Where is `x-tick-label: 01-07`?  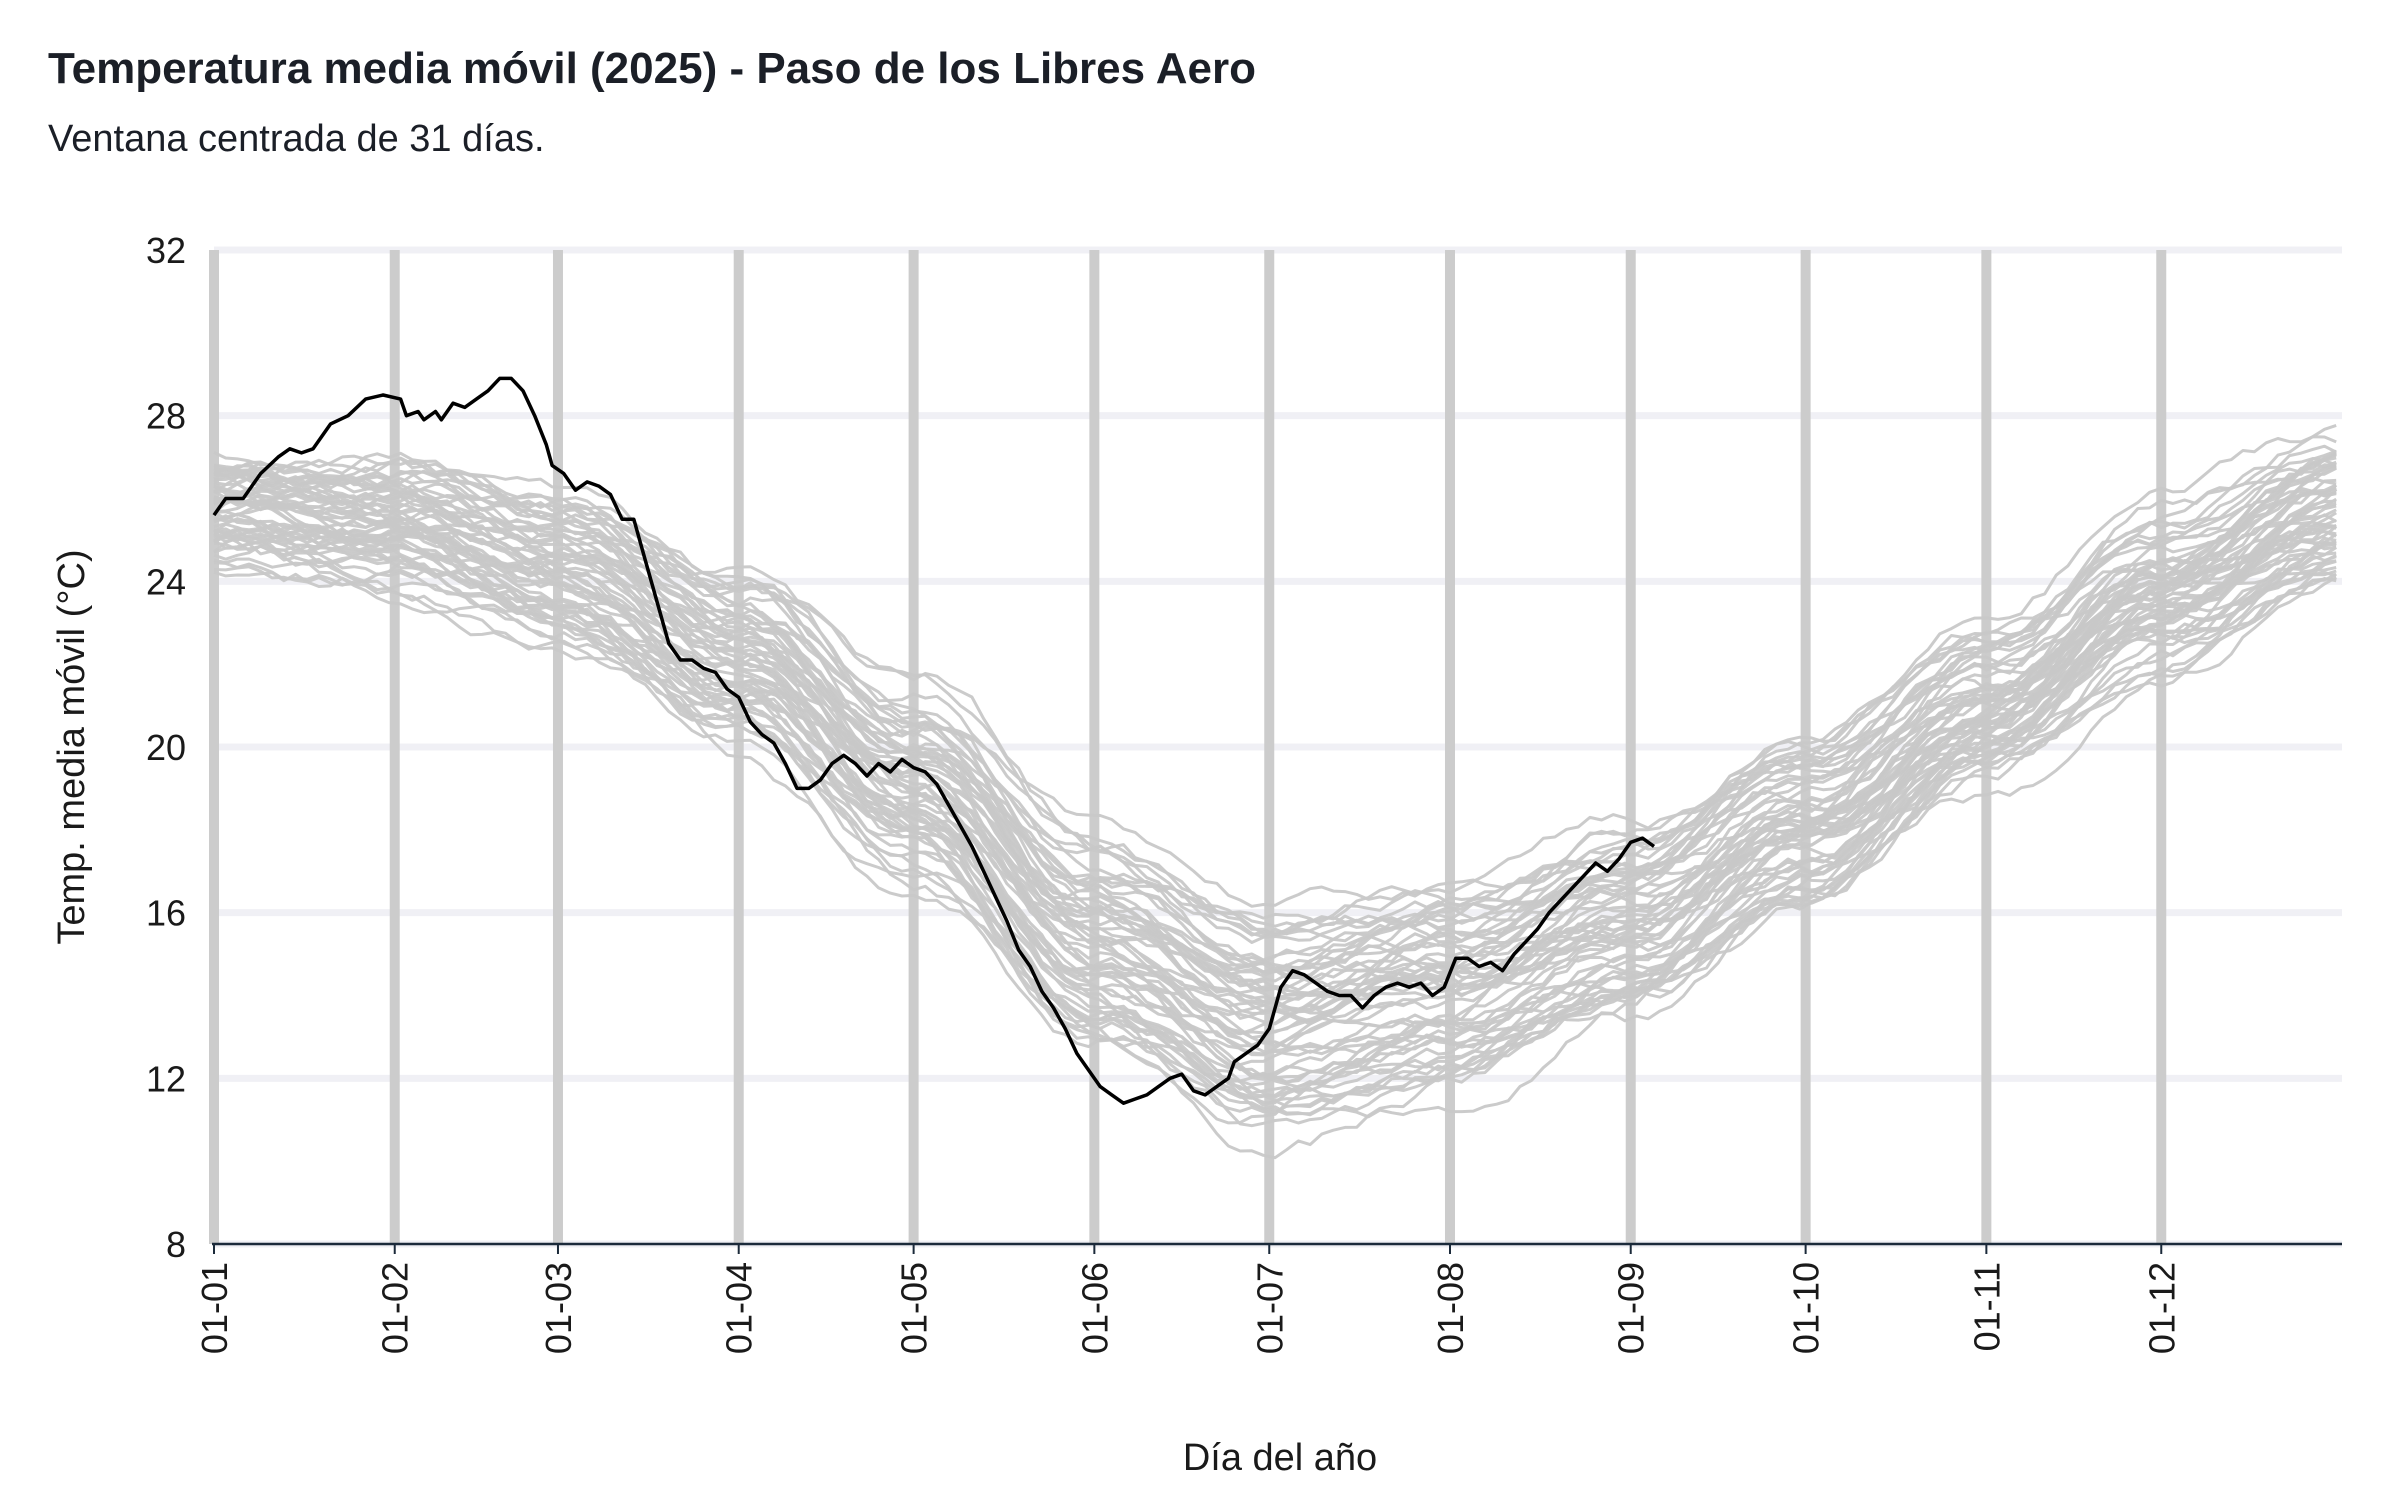 x-tick-label: 01-07 is located at coordinates (1269, 1308).